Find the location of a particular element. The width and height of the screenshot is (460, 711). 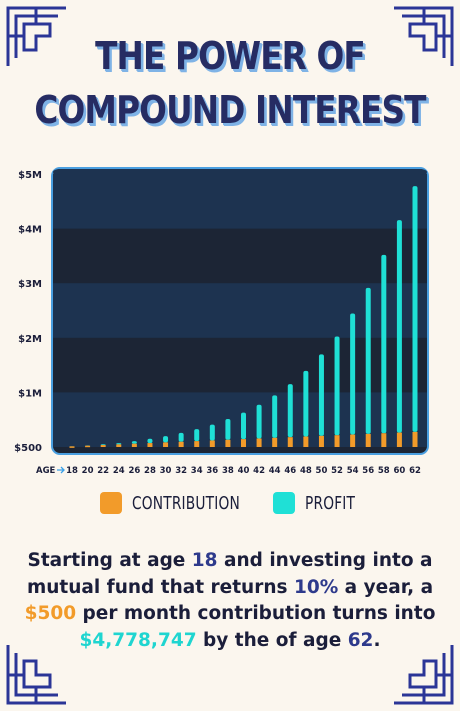

y-tick-label: $3M is located at coordinates (30, 284).